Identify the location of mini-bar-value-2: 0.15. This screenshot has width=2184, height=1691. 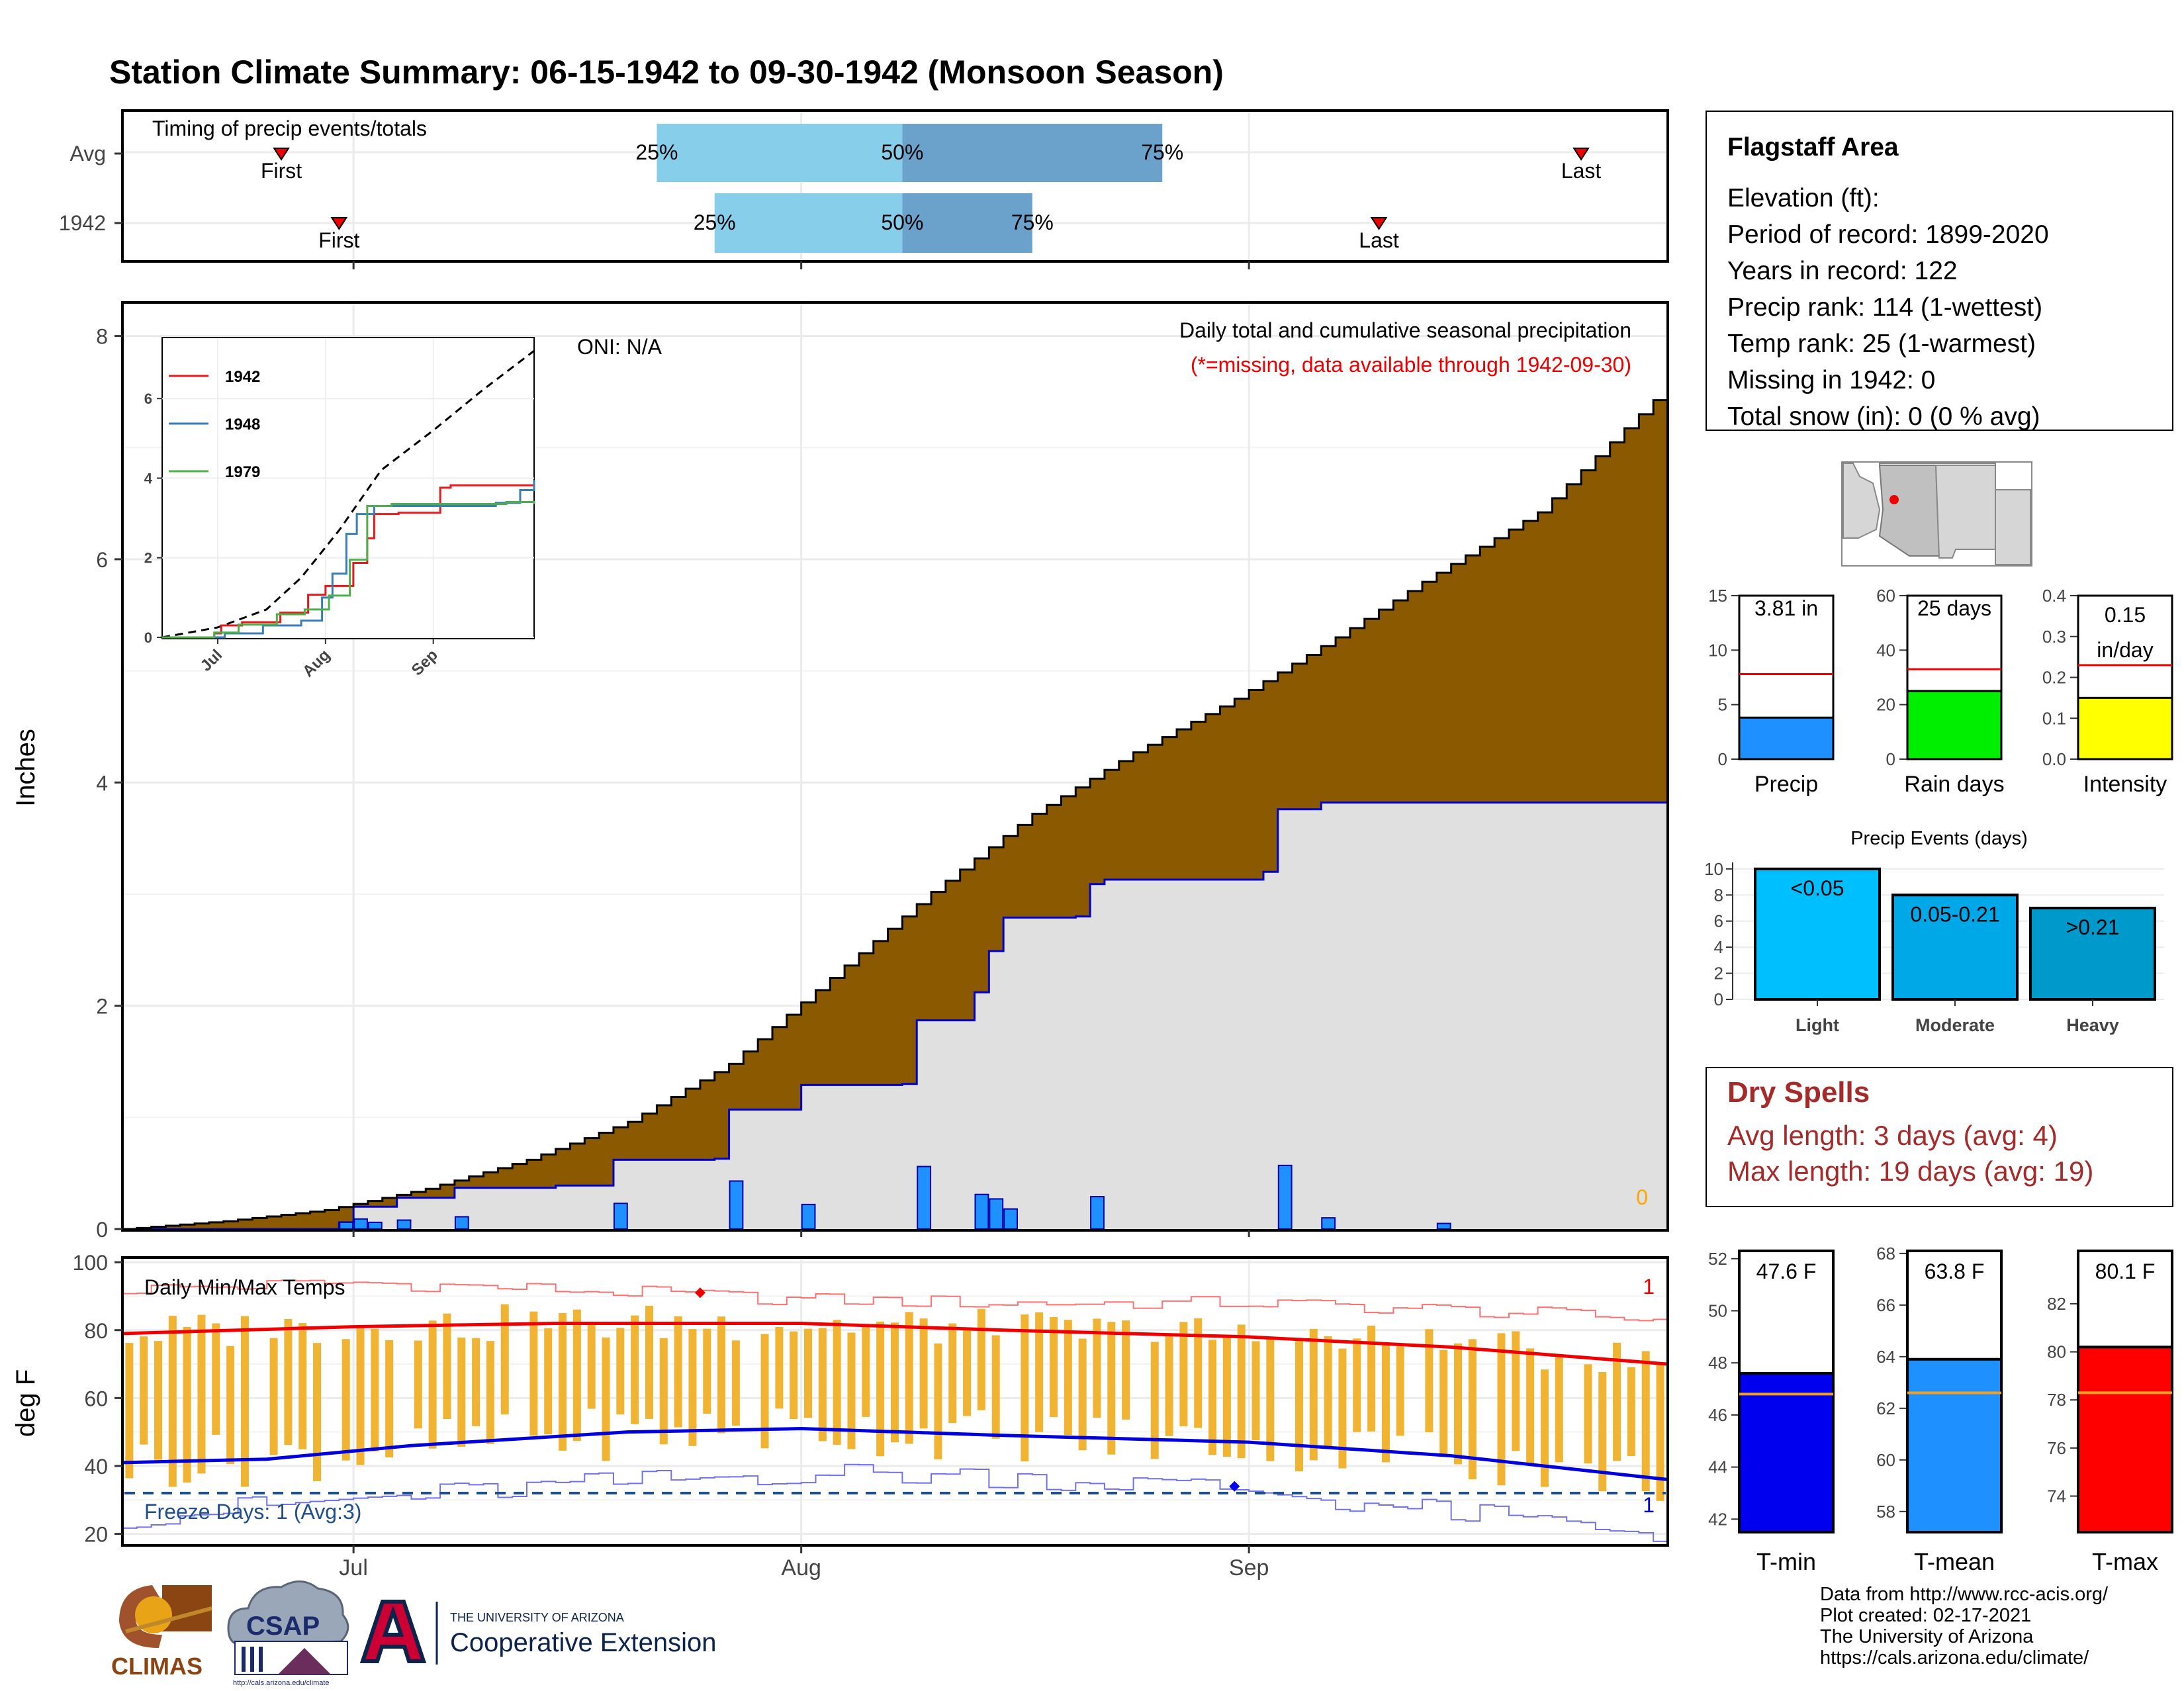
(2125, 615).